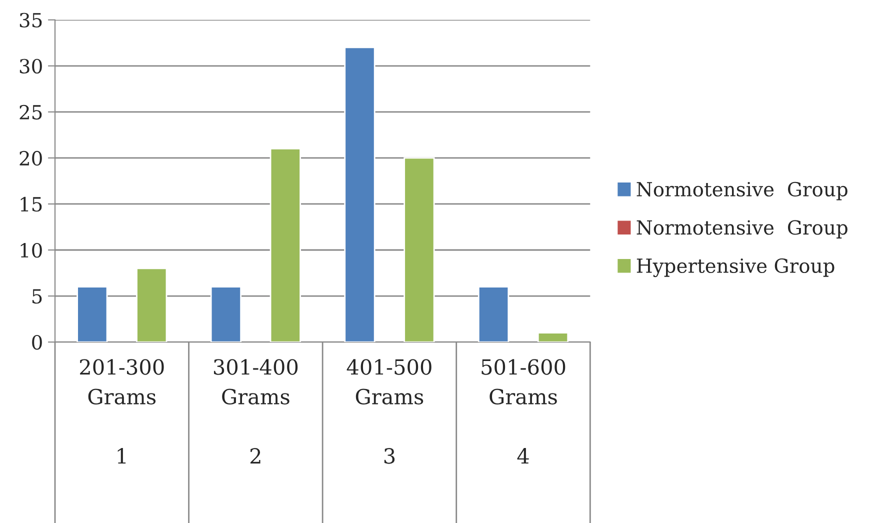 The width and height of the screenshot is (873, 523). I want to click on category-label: 501-600 Grams 4, so click(524, 411).